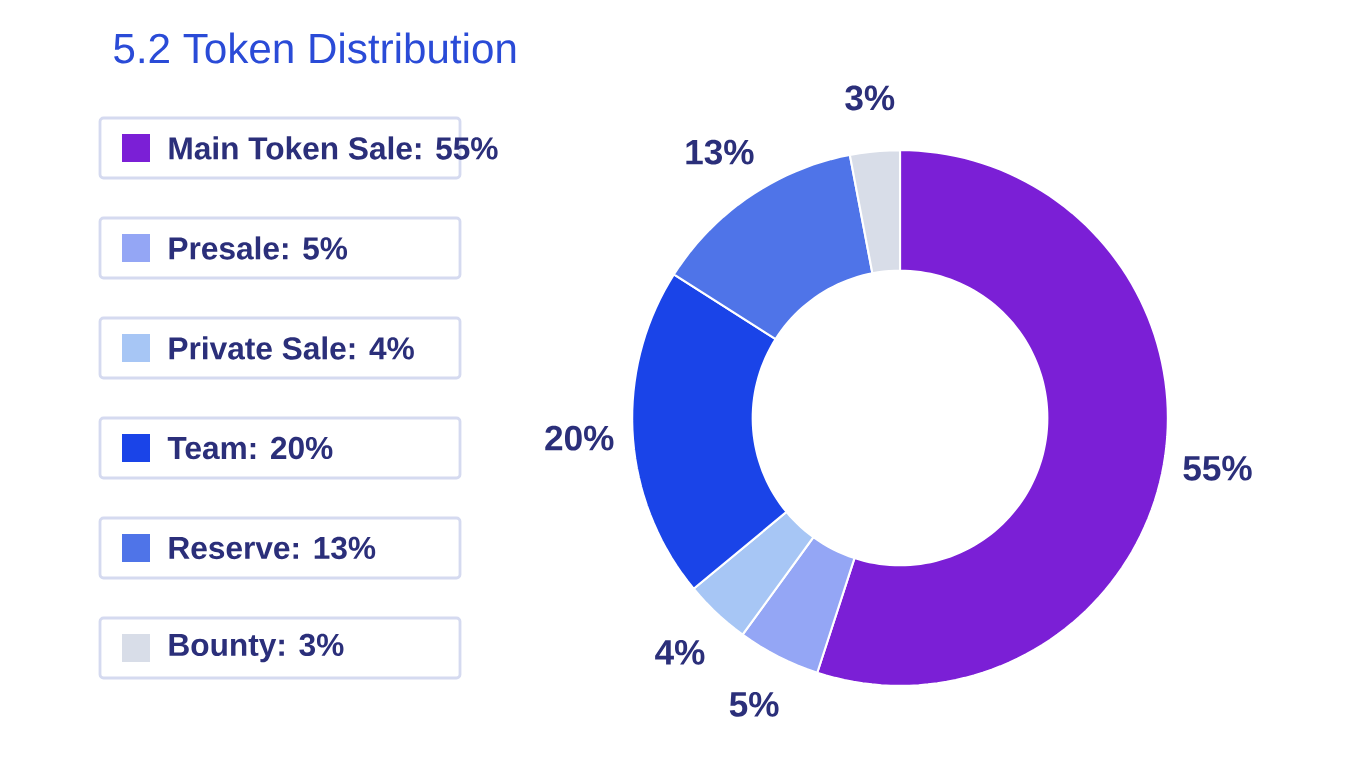  I want to click on legend-label: Reserve: 13%, so click(272, 548).